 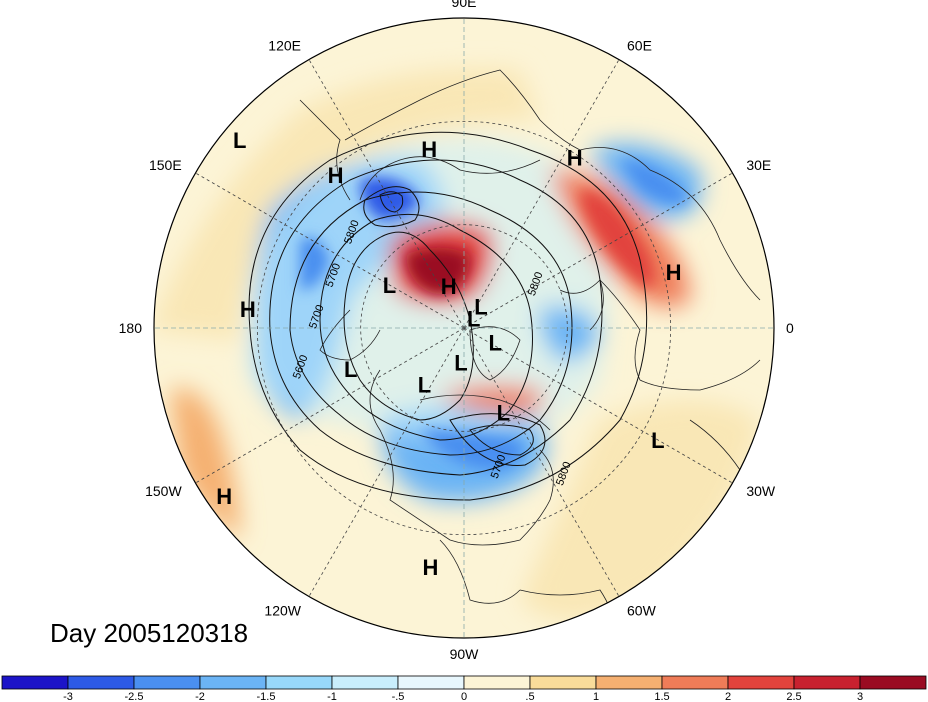 I want to click on colorbar-tick-label: -2, so click(x=200, y=696).